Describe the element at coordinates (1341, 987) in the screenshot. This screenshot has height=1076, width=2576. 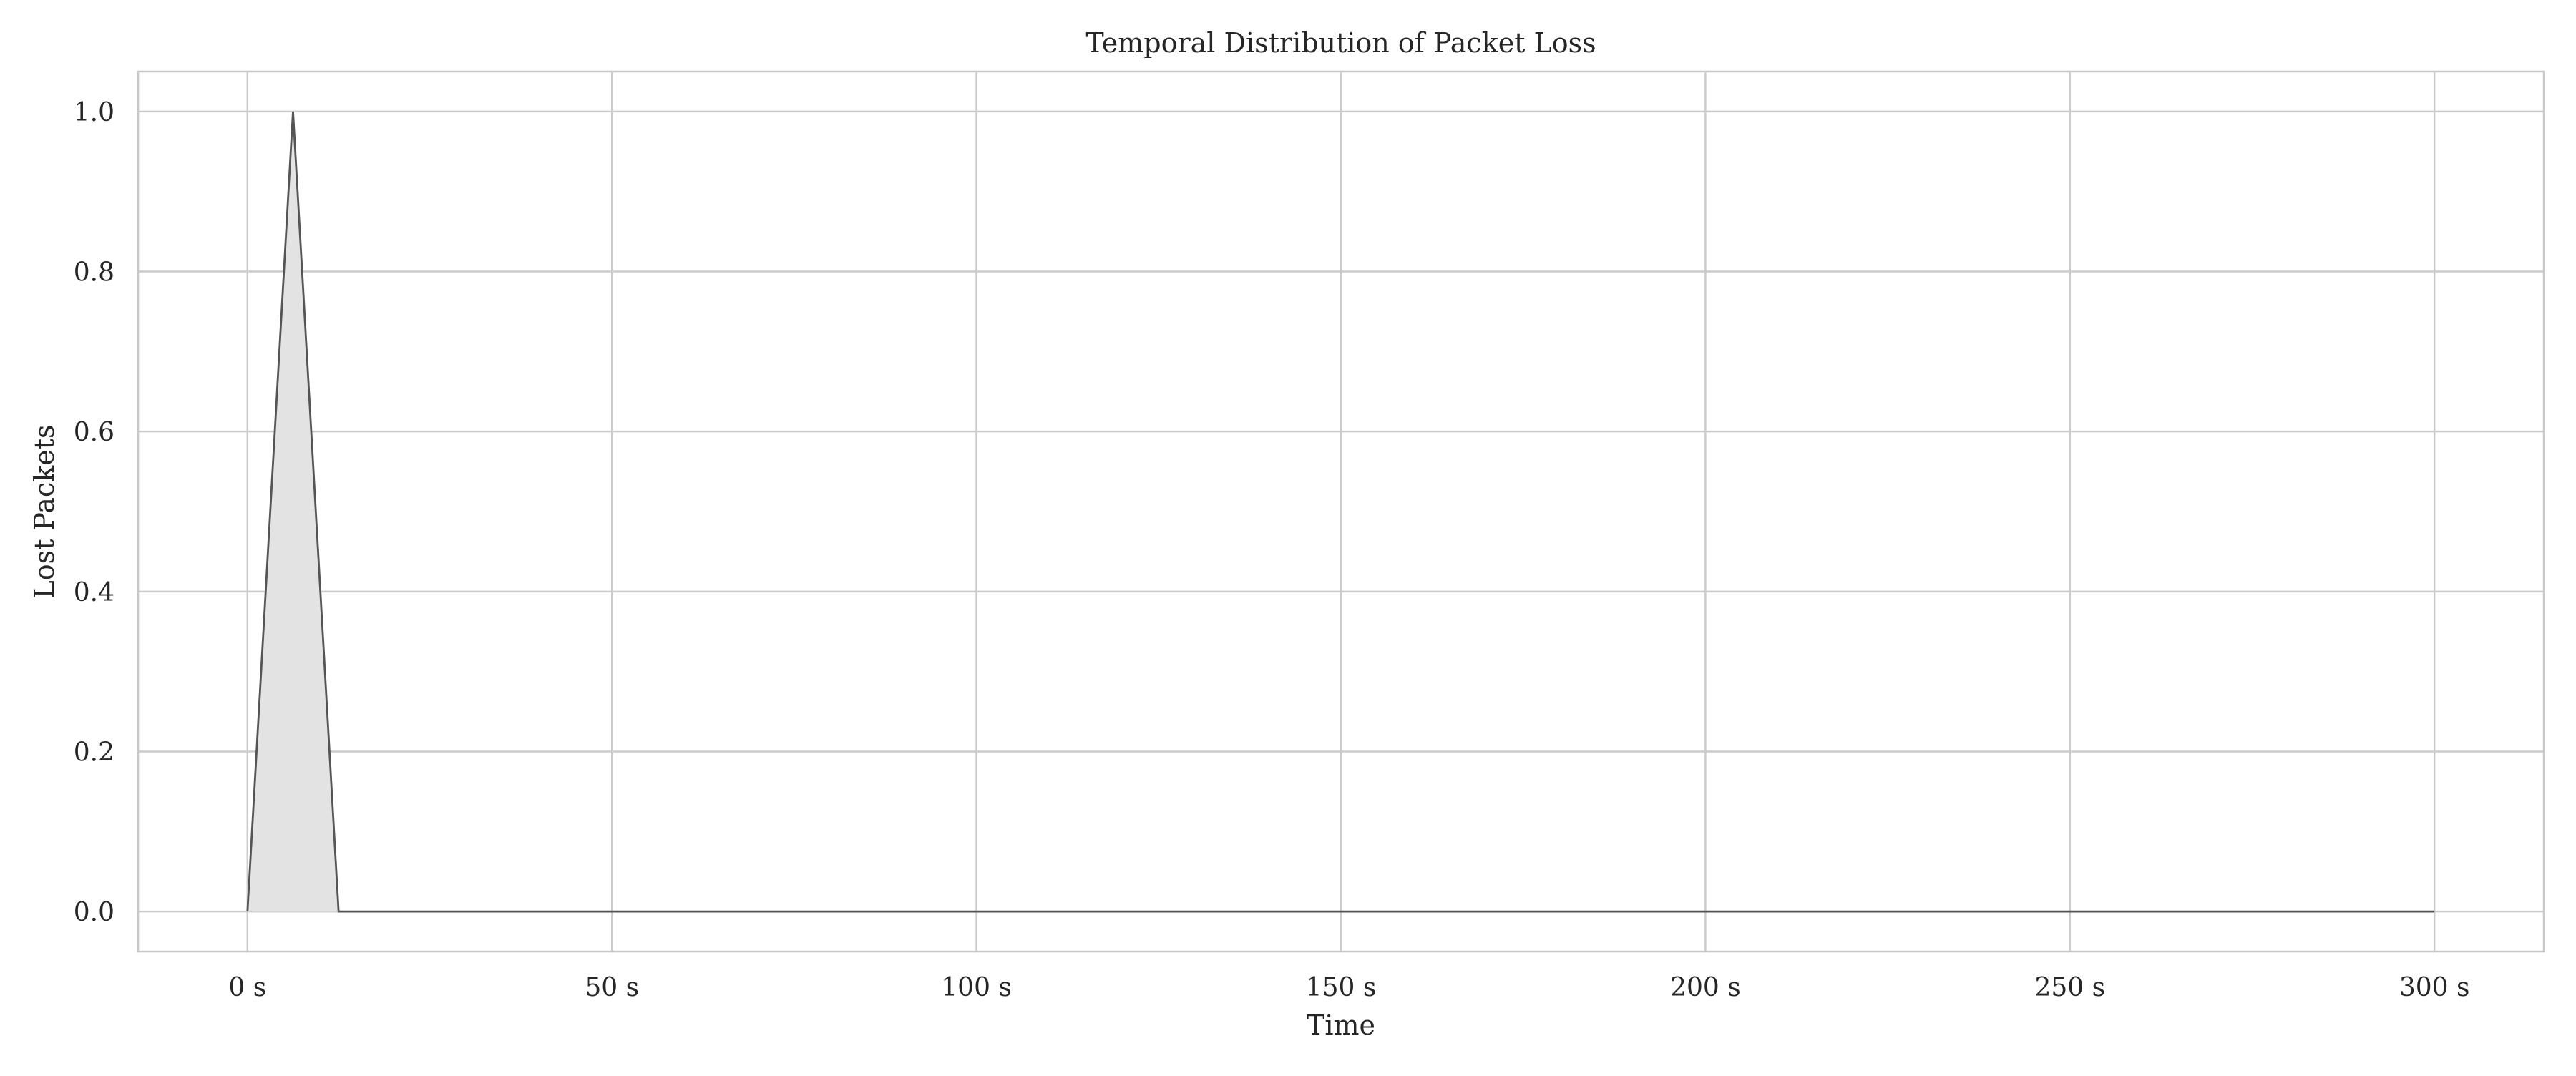
I see `x-tick-label: 150 s` at that location.